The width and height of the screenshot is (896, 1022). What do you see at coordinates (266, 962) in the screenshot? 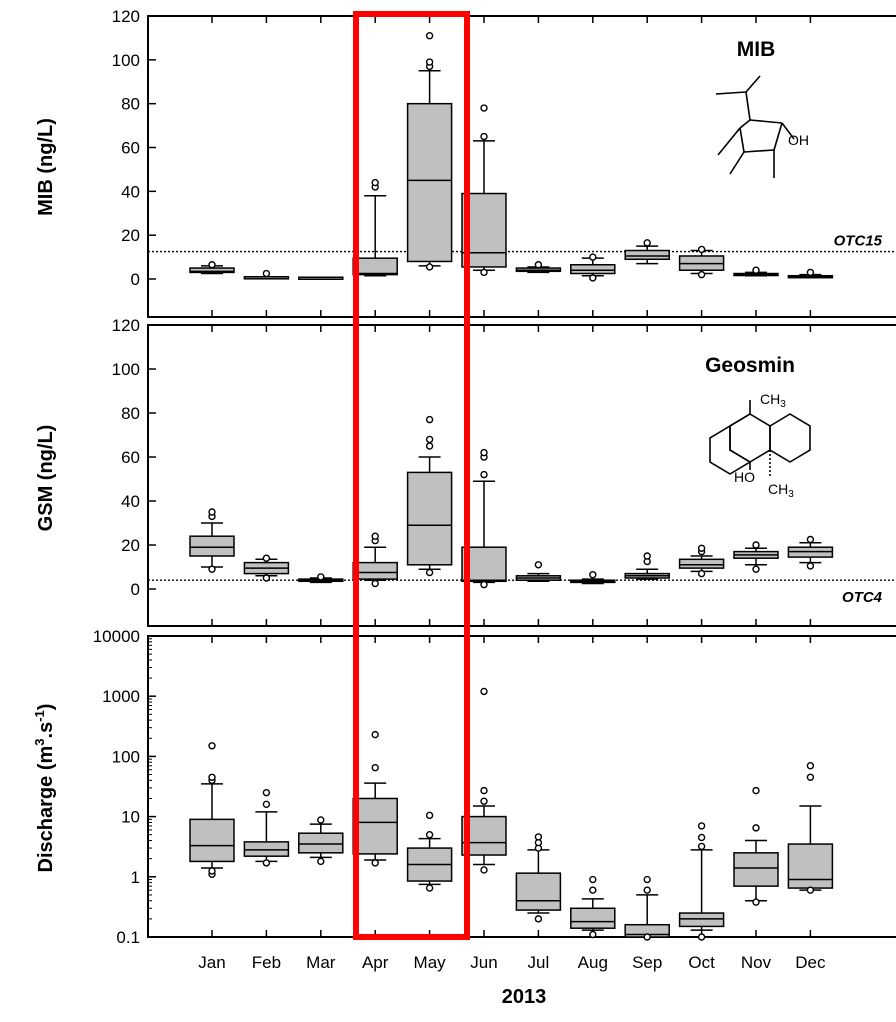
I see `x-tick-label: Feb` at bounding box center [266, 962].